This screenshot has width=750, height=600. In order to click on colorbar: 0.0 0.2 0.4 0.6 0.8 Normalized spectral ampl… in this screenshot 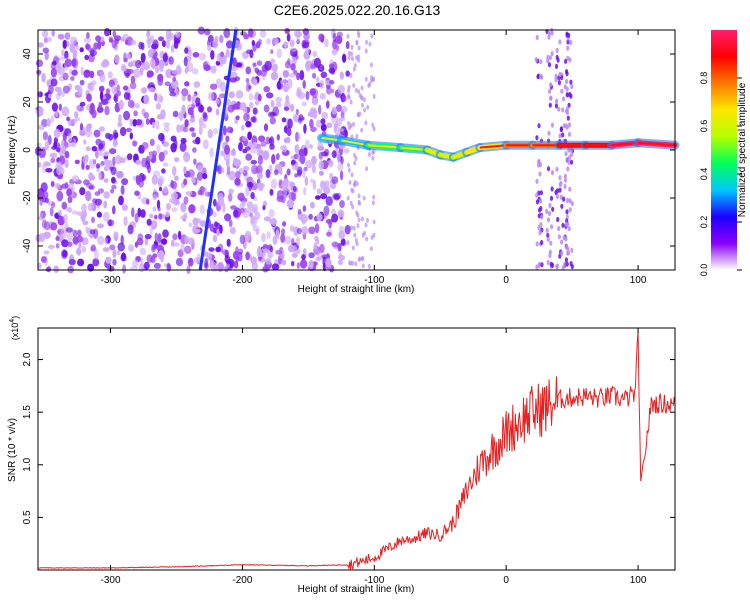, I will do `click(723, 153)`.